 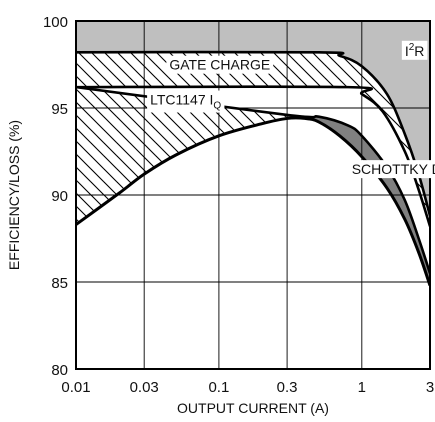 I want to click on annotation-text: LTC1147 IQ, so click(x=185, y=102).